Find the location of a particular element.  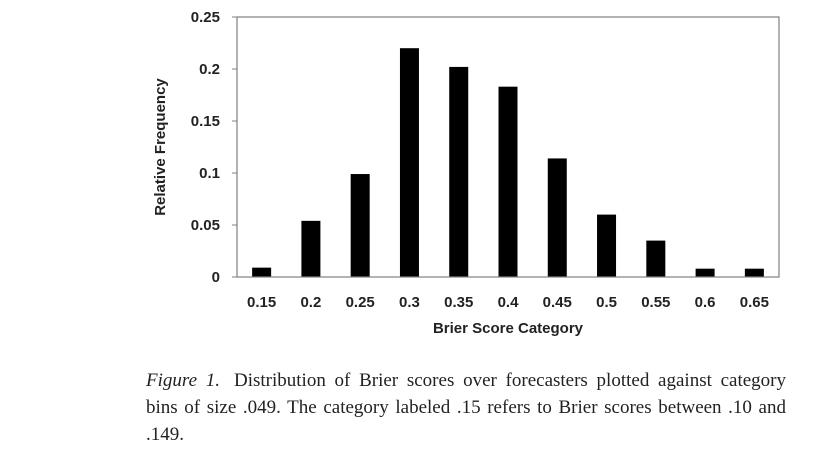

y-tick-label: 0.15 is located at coordinates (205, 121).